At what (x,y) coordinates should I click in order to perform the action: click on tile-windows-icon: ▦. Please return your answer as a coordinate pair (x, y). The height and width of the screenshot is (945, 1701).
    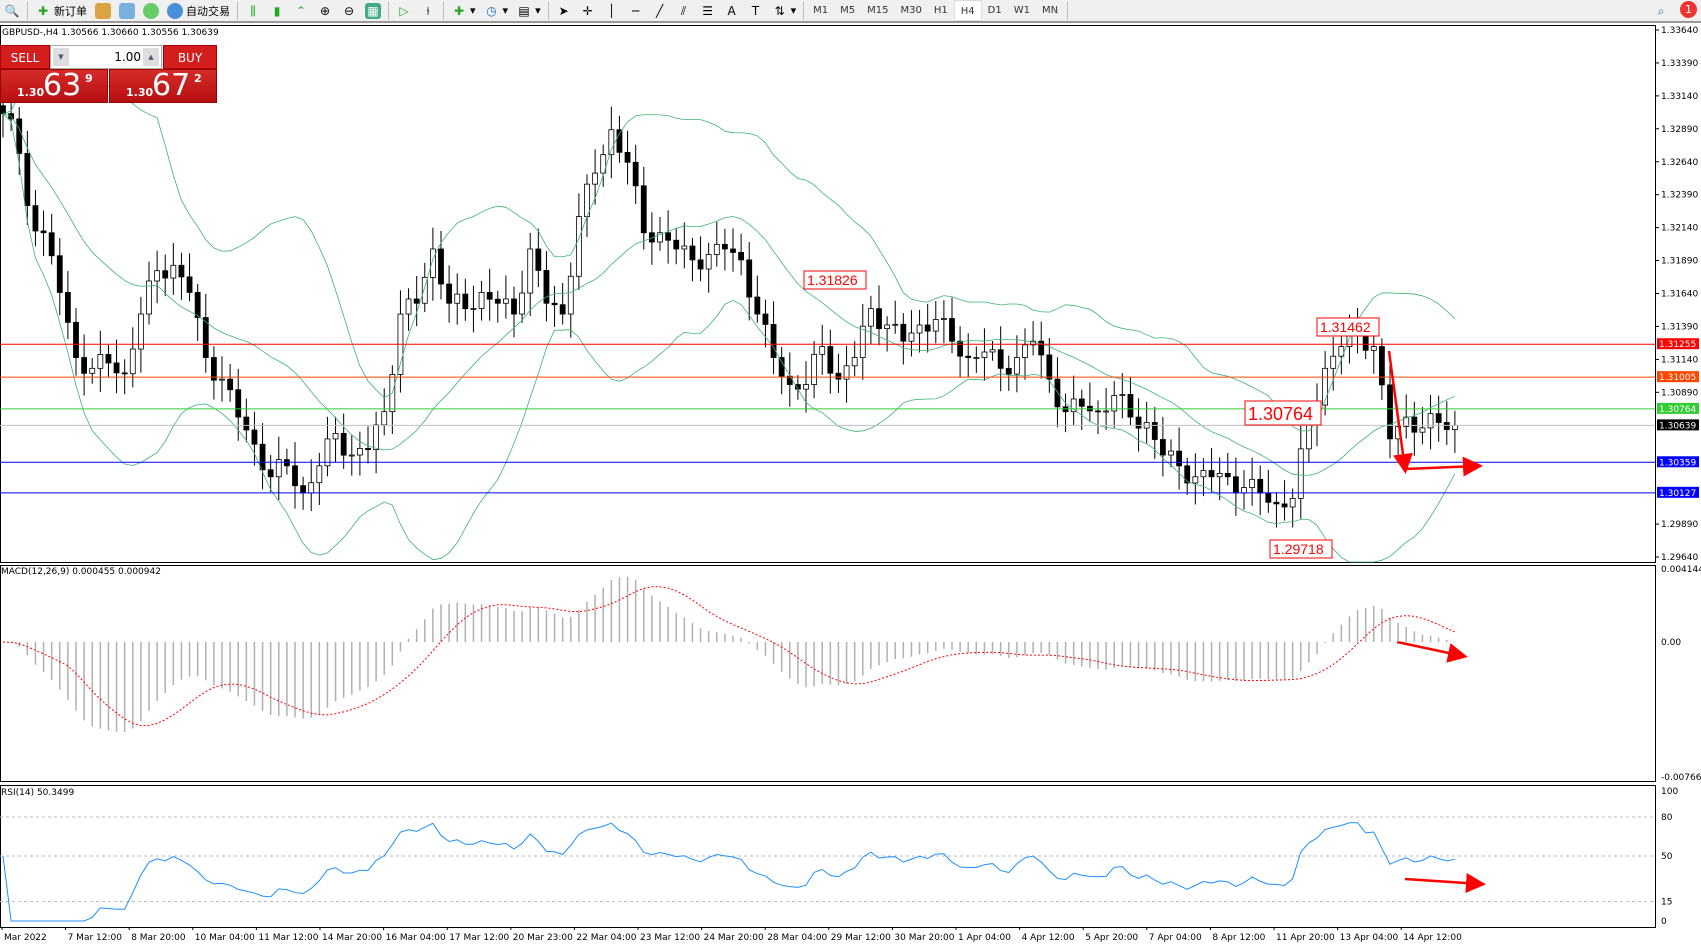
    Looking at the image, I should click on (373, 10).